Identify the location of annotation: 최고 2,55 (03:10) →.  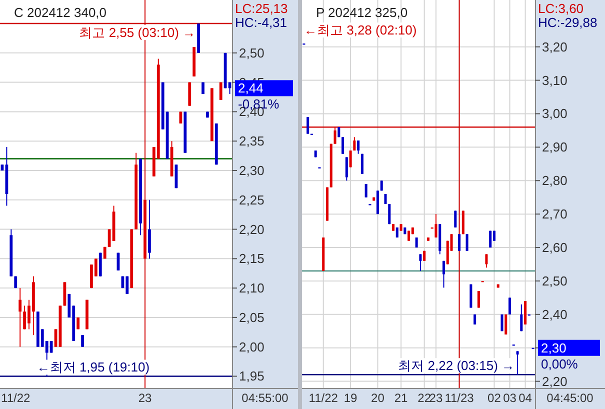
(137, 32).